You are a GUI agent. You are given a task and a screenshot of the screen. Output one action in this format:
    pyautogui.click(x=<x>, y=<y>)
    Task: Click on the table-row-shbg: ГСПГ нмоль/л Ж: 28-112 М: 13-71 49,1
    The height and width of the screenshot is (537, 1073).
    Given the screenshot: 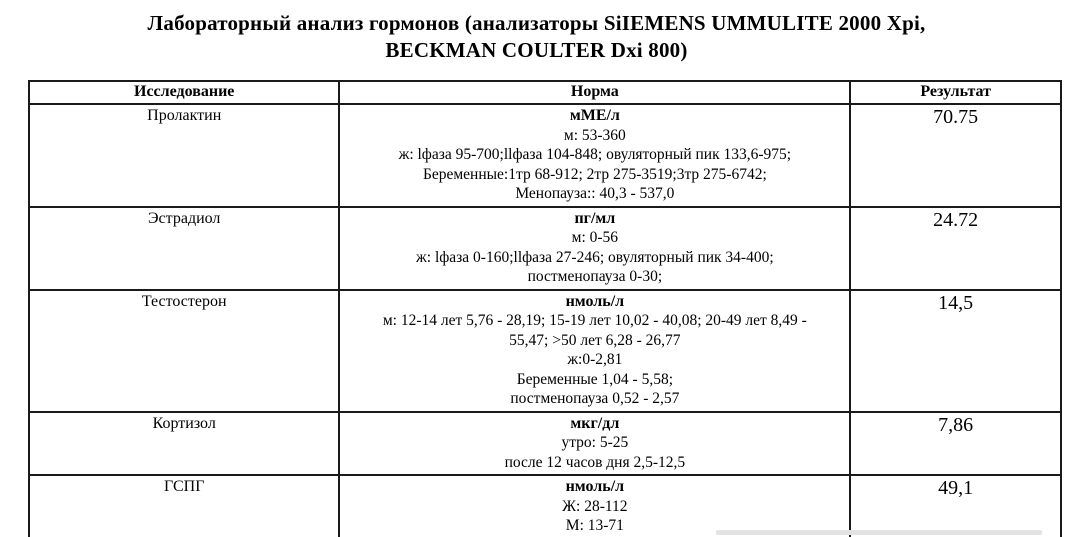 What is the action you would take?
    pyautogui.click(x=544, y=505)
    